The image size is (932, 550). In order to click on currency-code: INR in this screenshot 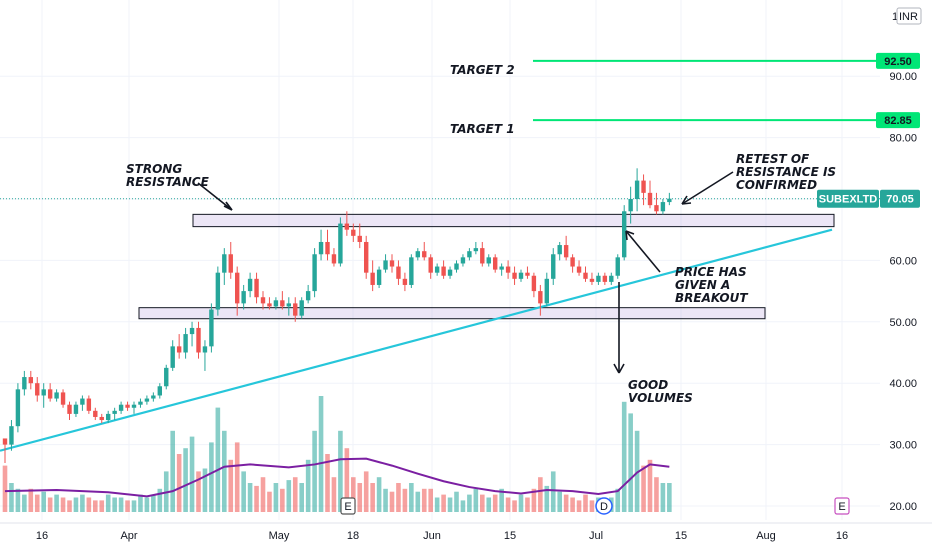, I will do `click(908, 17)`.